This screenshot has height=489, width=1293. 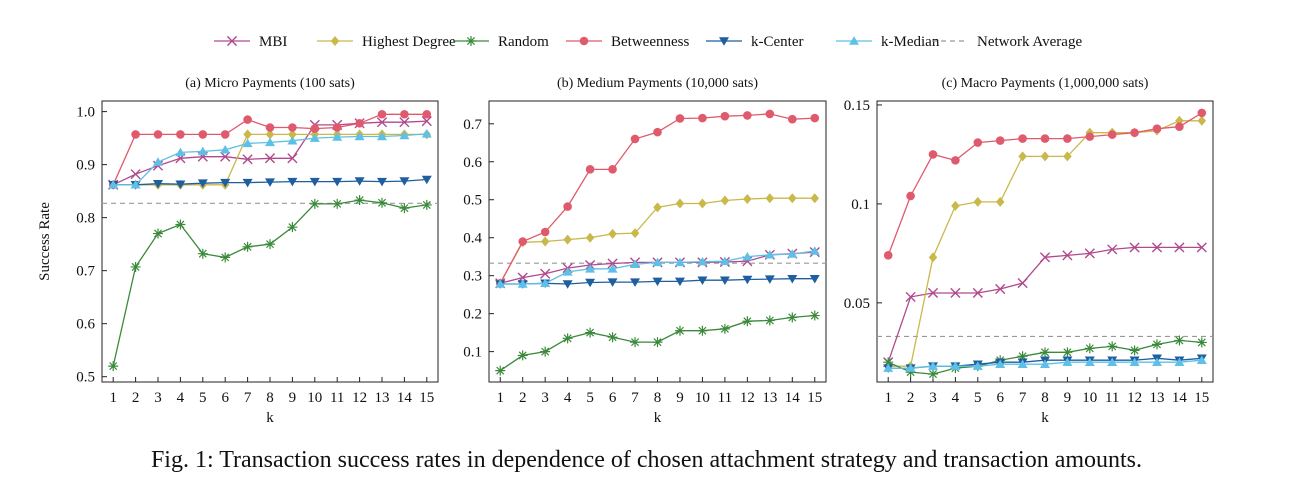 I want to click on series-k-center, so click(x=270, y=182).